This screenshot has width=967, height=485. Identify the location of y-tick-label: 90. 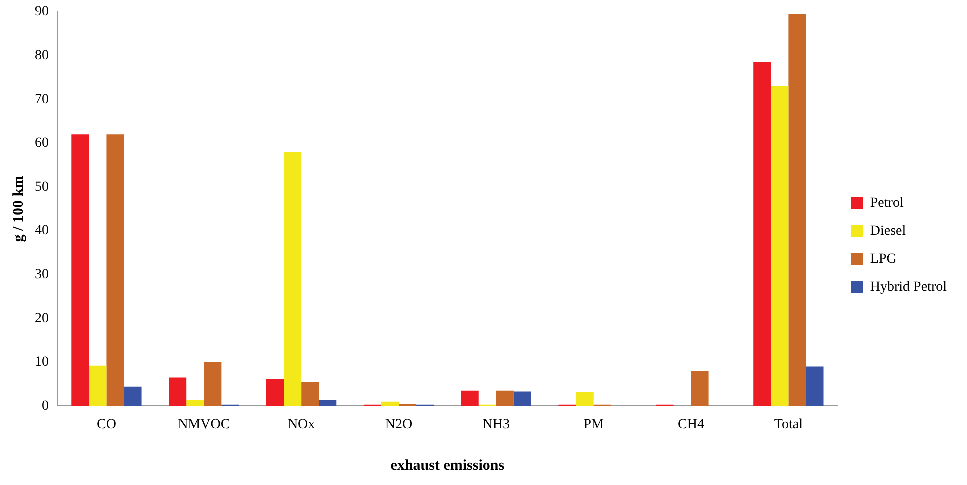
(42, 12).